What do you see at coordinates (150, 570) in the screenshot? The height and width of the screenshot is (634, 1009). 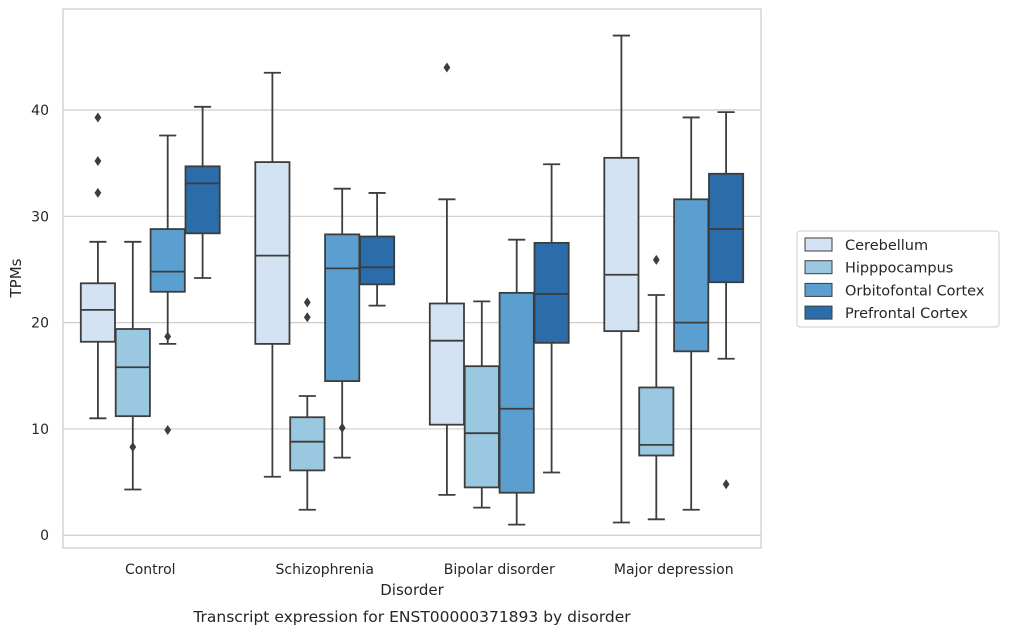 I see `x-tick-label: Control` at bounding box center [150, 570].